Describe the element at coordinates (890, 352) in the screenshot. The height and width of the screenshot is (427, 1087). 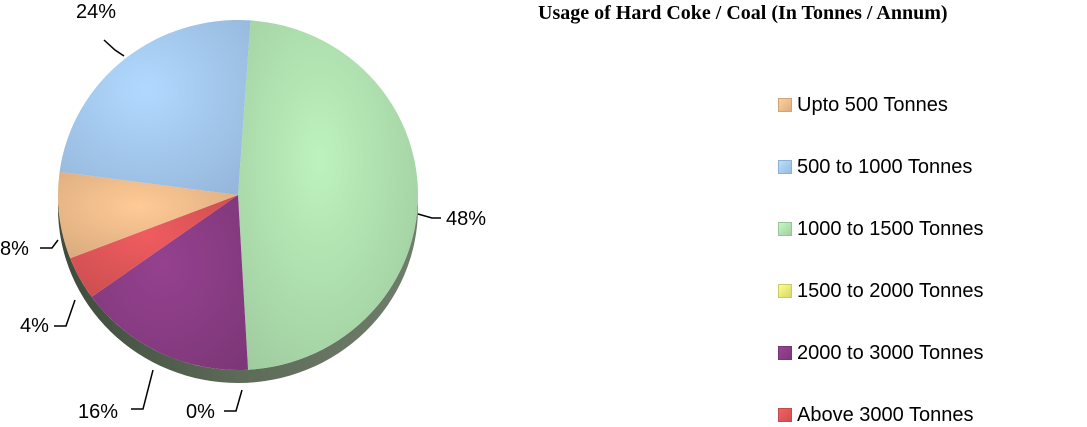
I see `legend-label: 2000 to 3000 Tonnes` at that location.